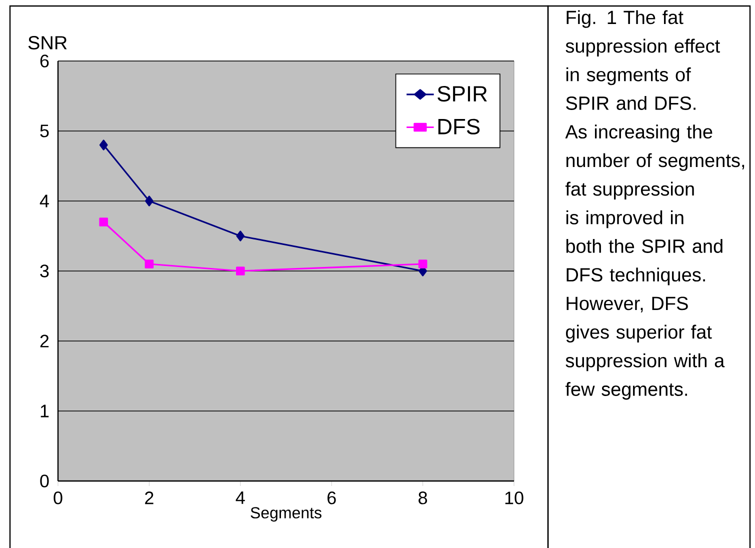 This screenshot has width=755, height=548. I want to click on x-tick-label: 10, so click(514, 498).